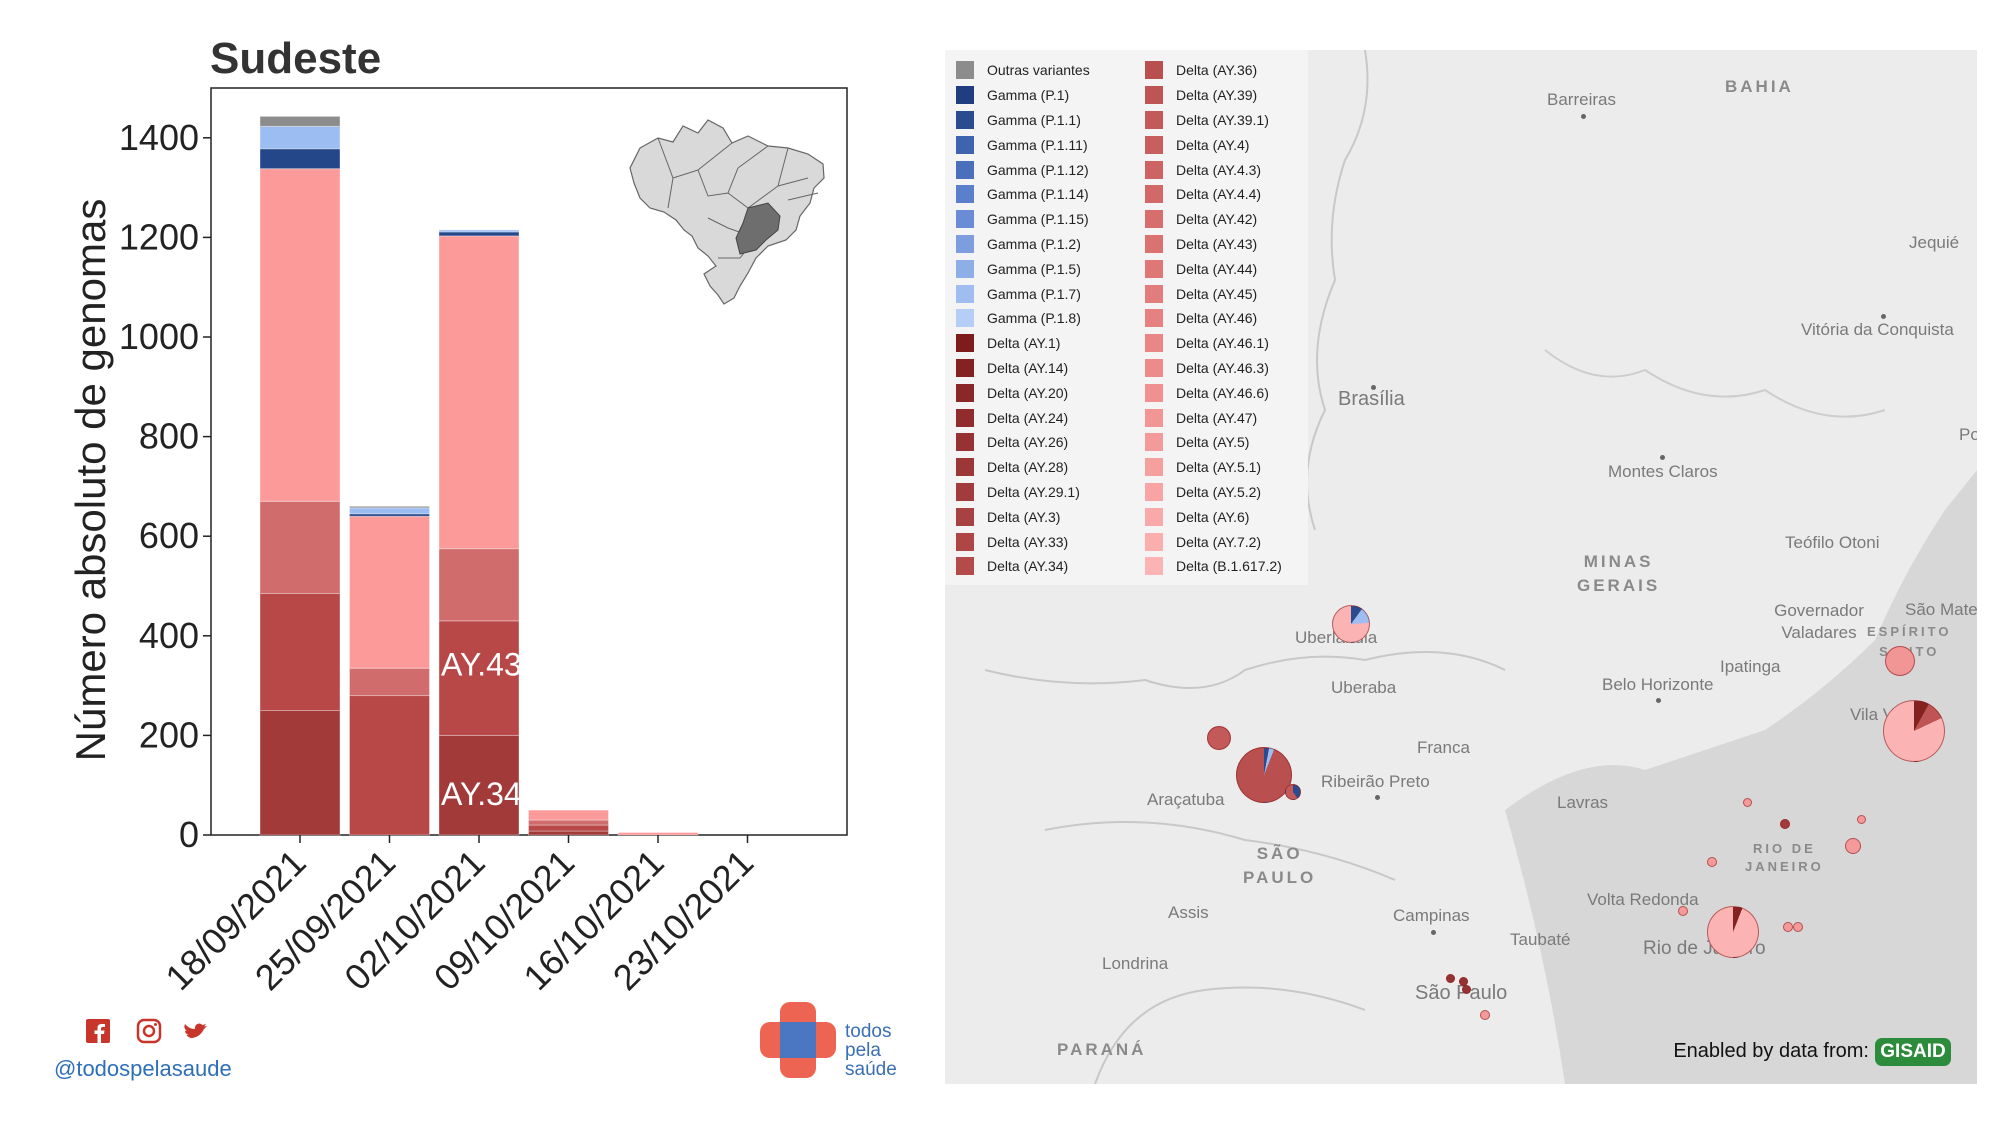 This screenshot has height=1125, width=2000. I want to click on legend-label: Delta (AY.7.2), so click(1219, 541).